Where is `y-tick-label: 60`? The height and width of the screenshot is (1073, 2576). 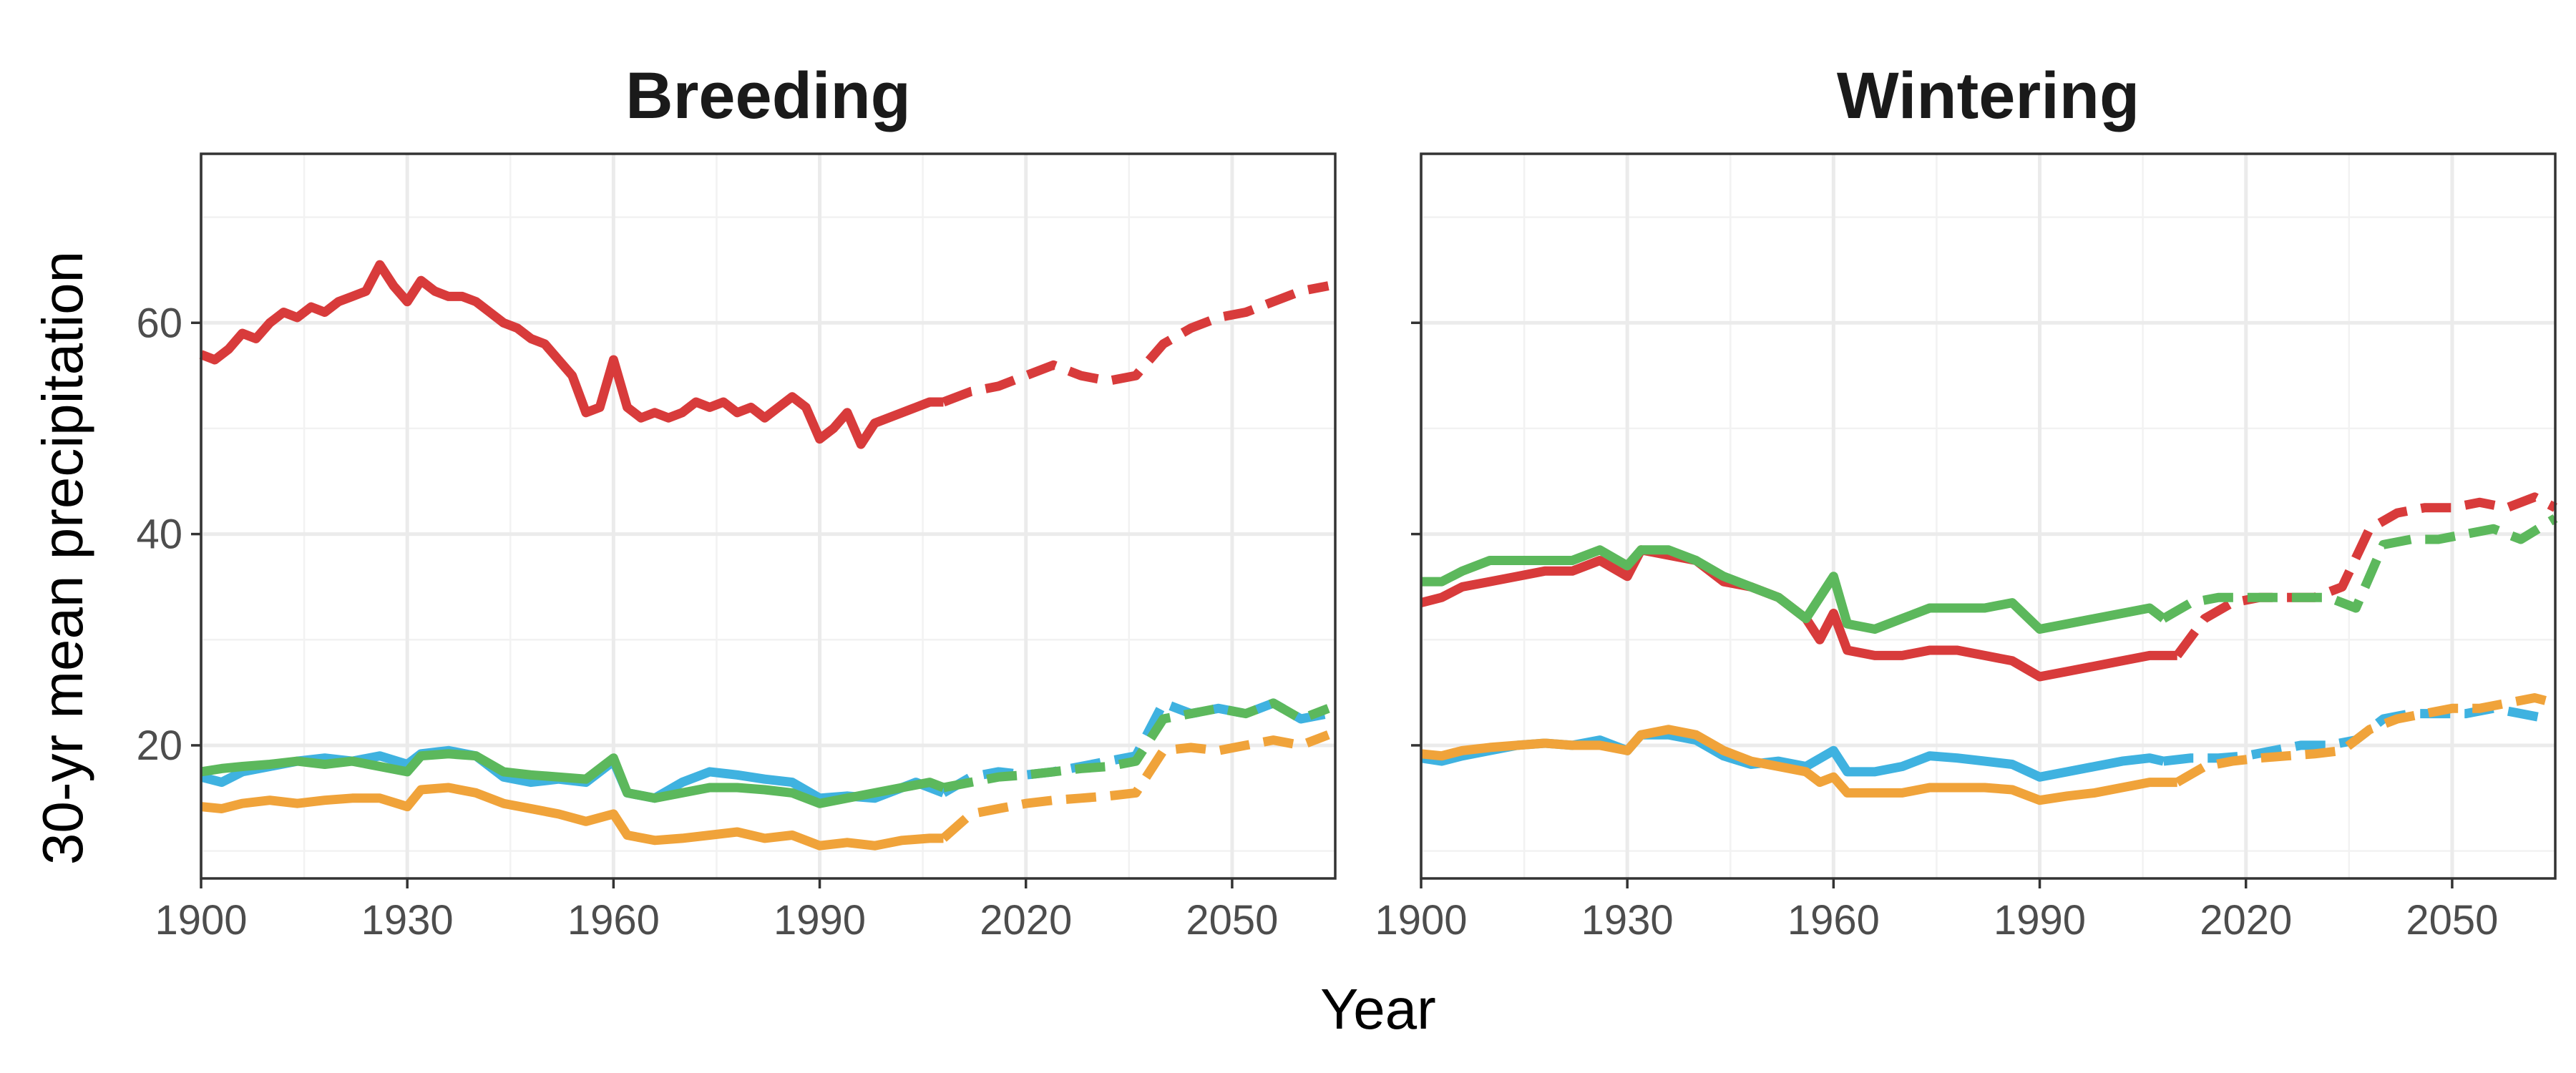 y-tick-label: 60 is located at coordinates (159, 323).